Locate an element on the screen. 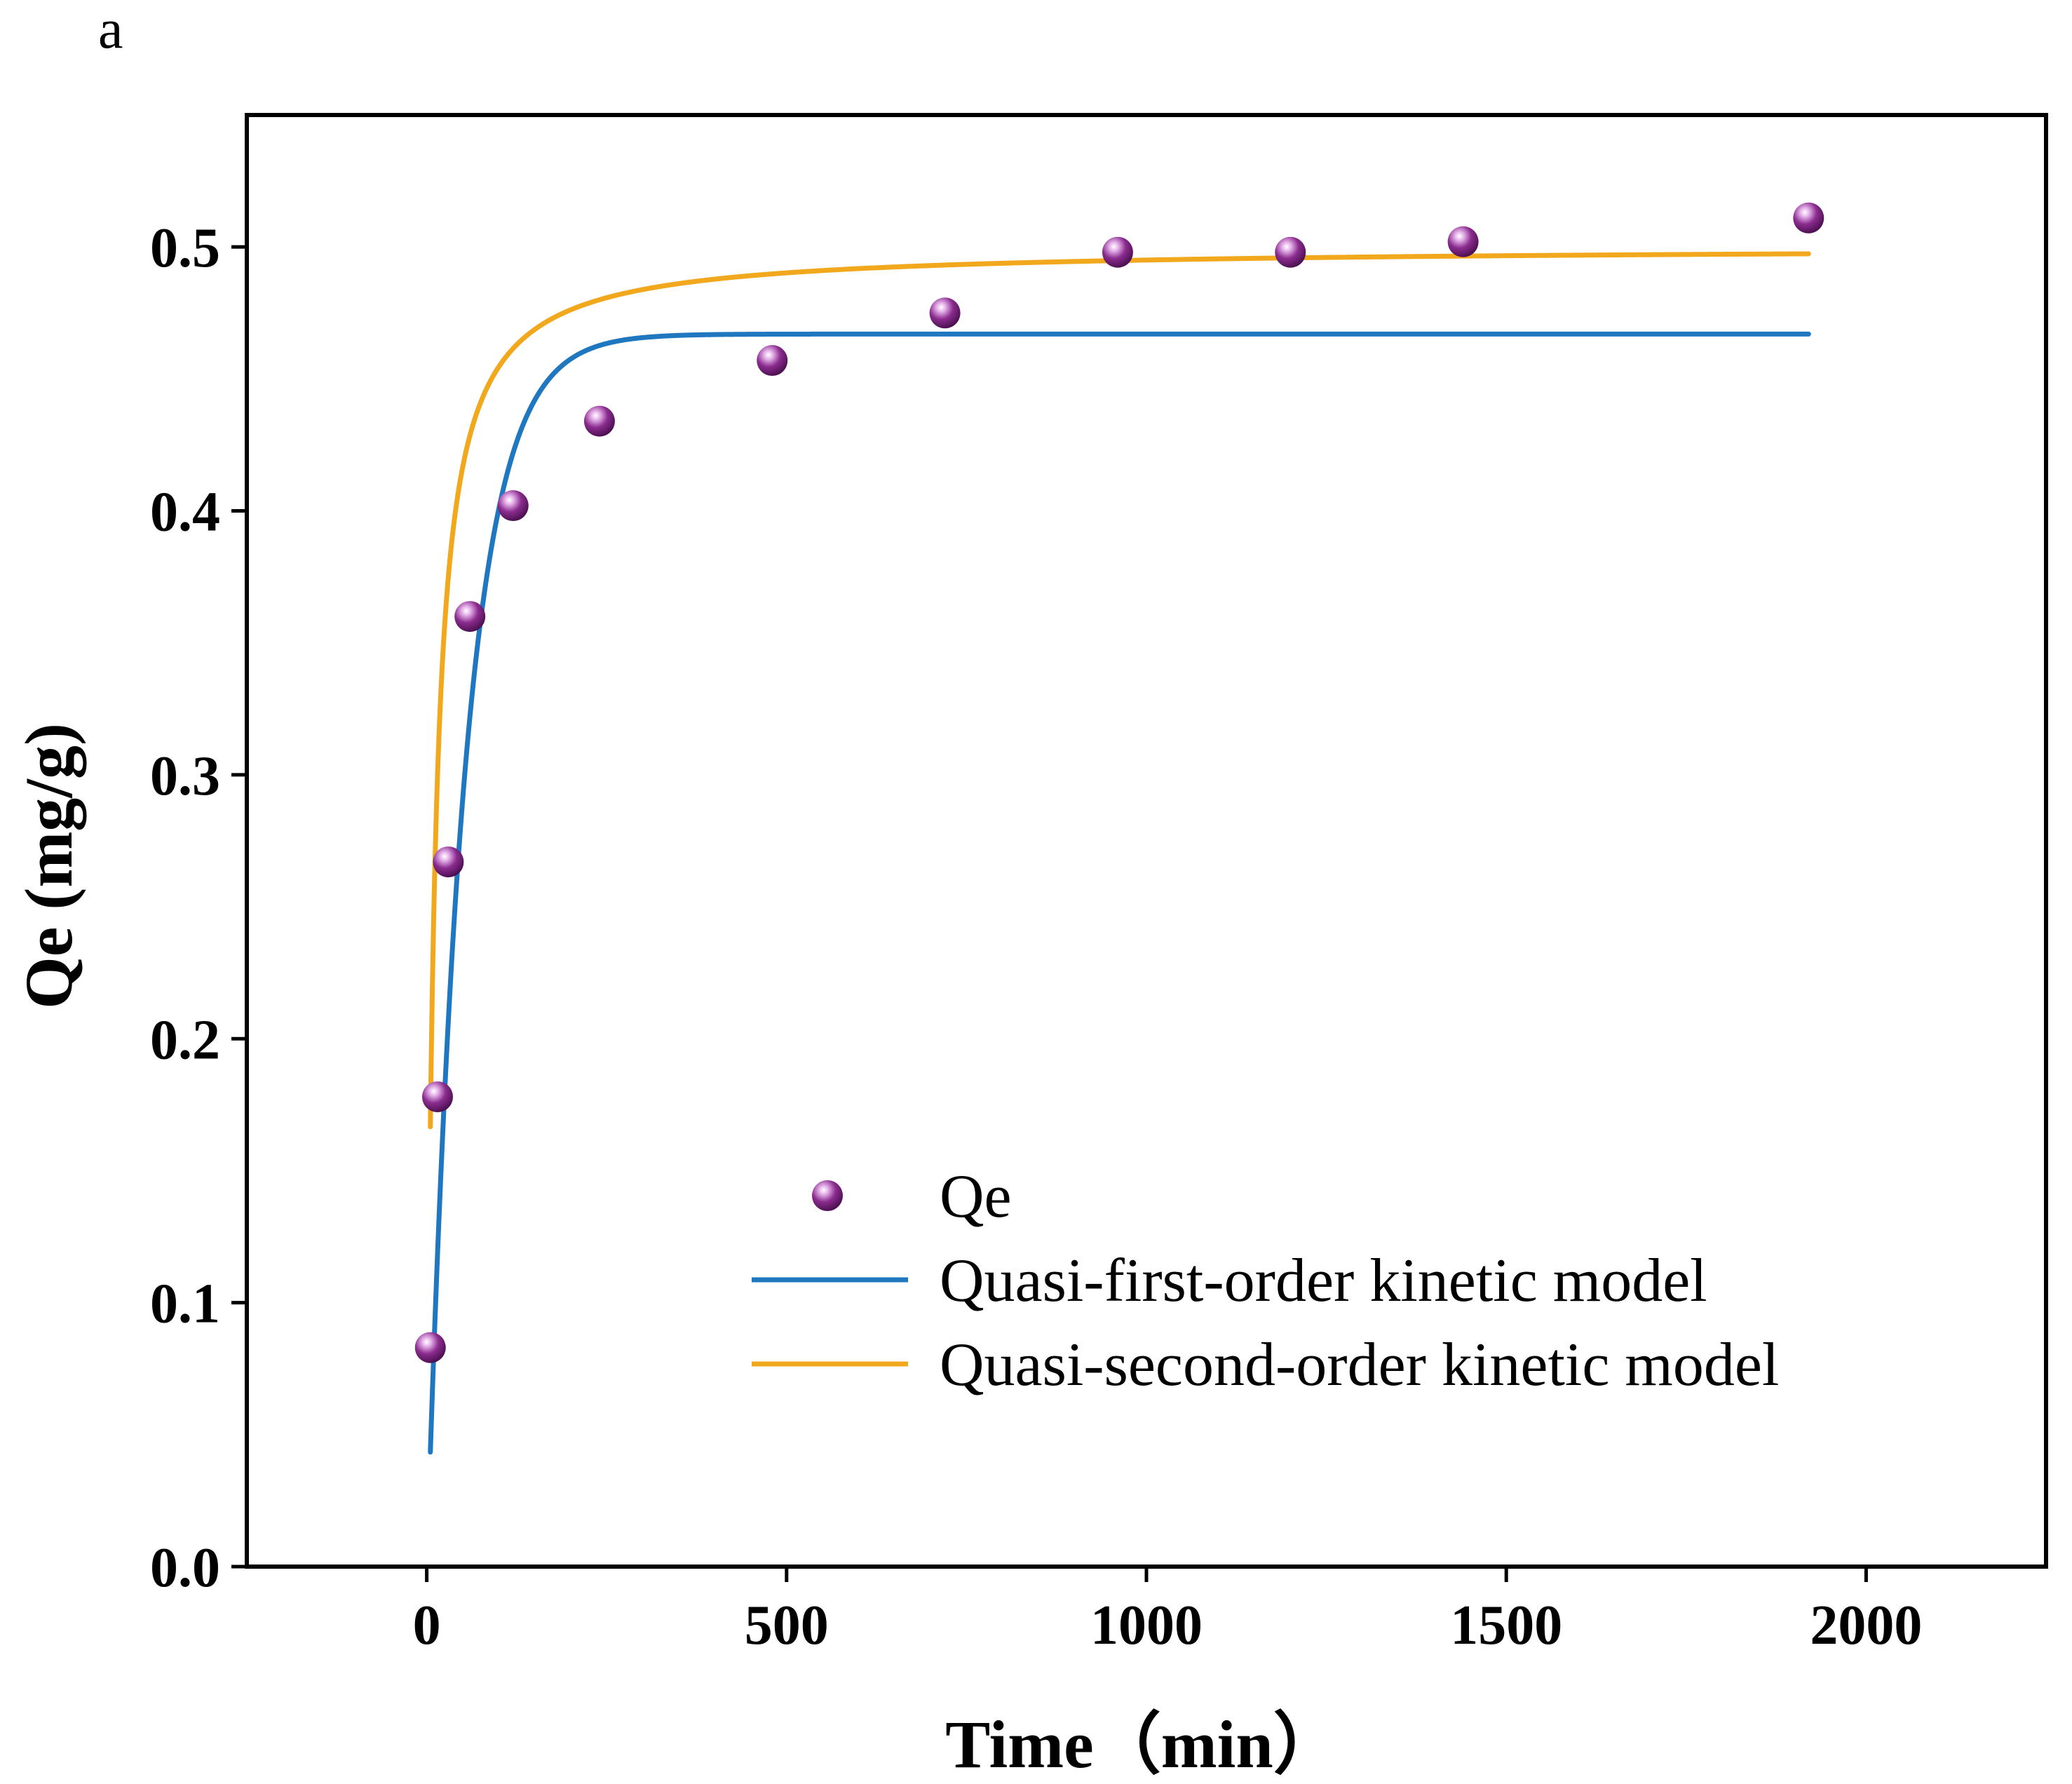 The image size is (2072, 1784). legend-label: Quasi-second-order kinetic model is located at coordinates (1360, 1365).